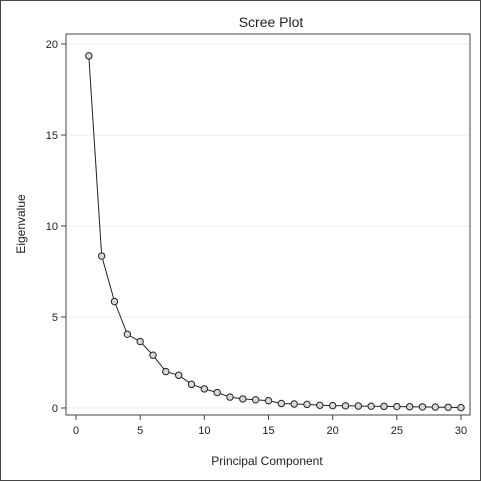 This screenshot has height=482, width=481. What do you see at coordinates (268, 431) in the screenshot?
I see `x-tick-label: 15` at bounding box center [268, 431].